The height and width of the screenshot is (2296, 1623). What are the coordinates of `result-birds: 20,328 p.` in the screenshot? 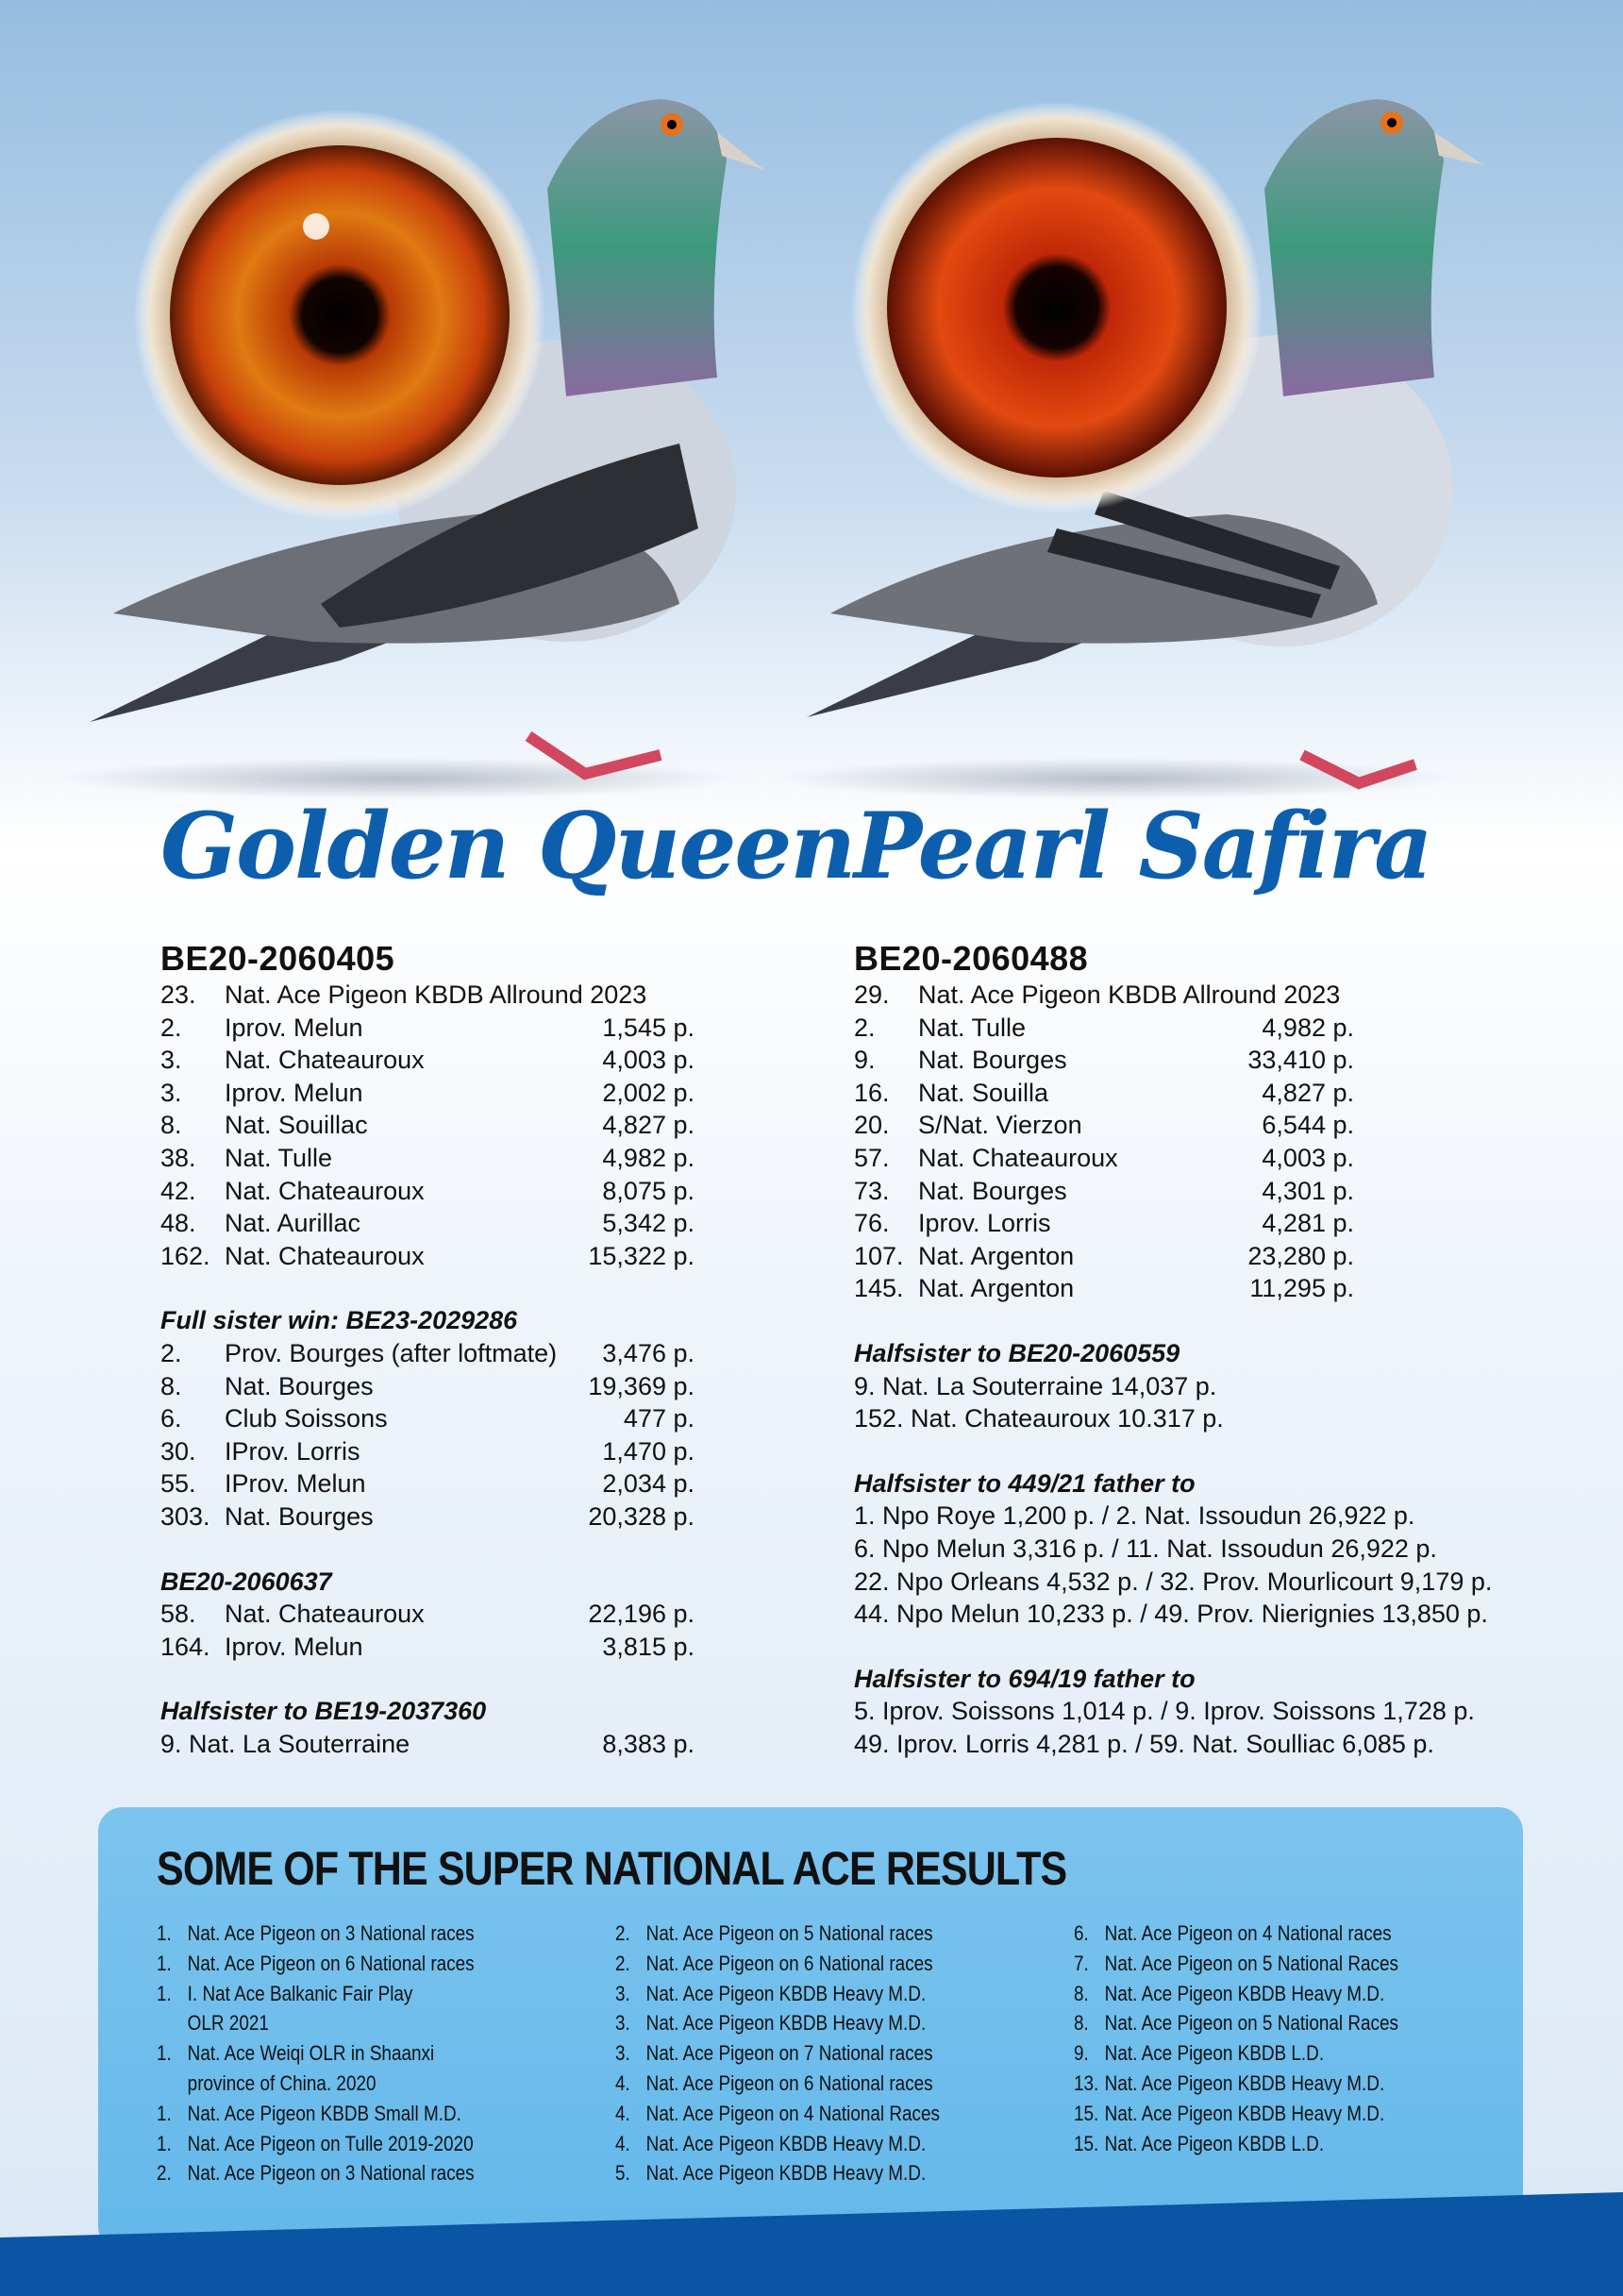 It's located at (641, 1516).